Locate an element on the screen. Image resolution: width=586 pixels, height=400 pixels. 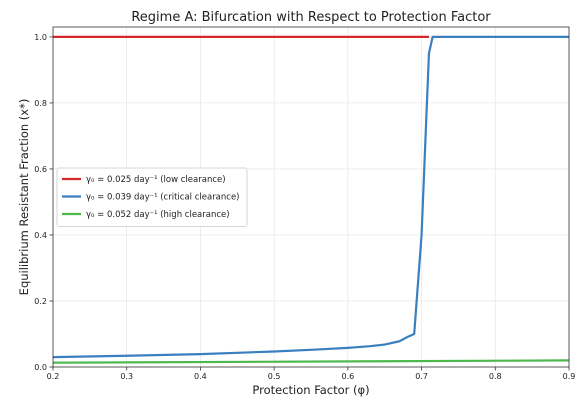
x-tick-label: 0.6 is located at coordinates (347, 376).